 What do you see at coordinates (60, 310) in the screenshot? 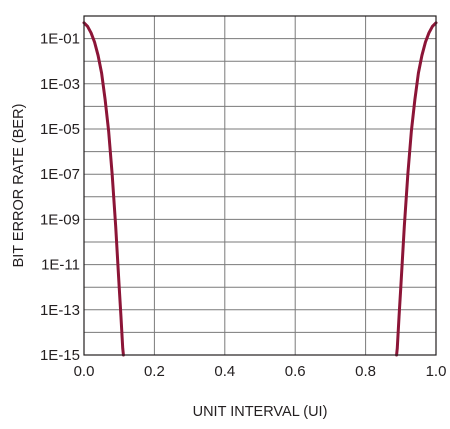
I see `y-tick-label: 1E-13` at bounding box center [60, 310].